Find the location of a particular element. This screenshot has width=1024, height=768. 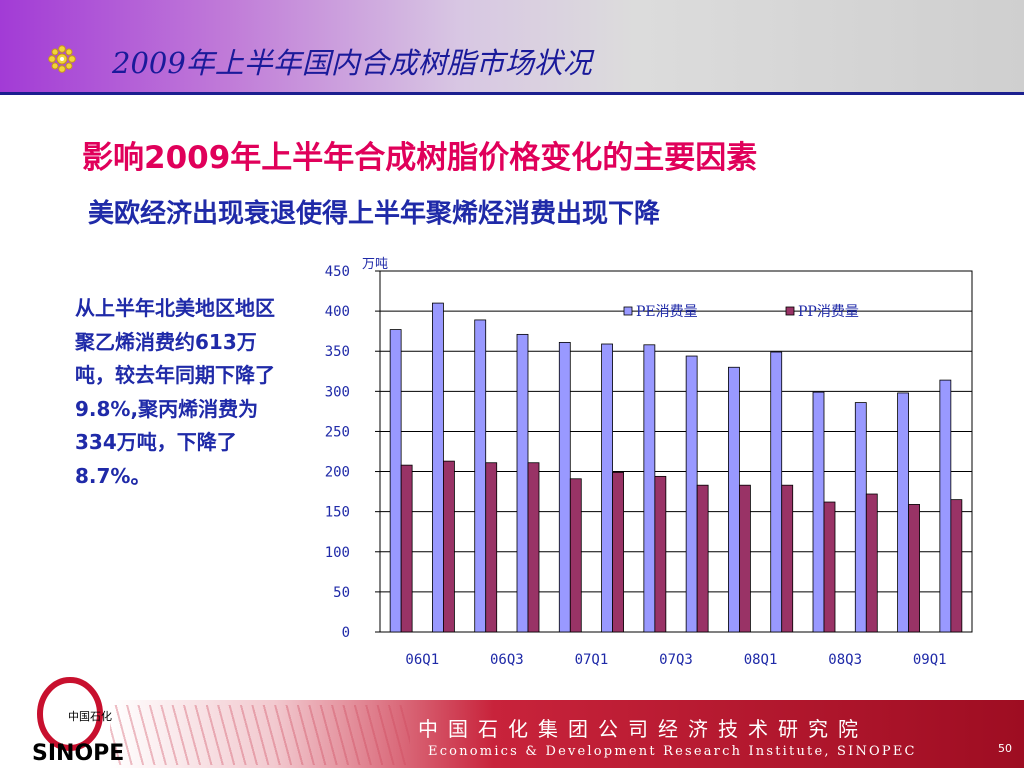

y-tick-label: 350 is located at coordinates (337, 352).